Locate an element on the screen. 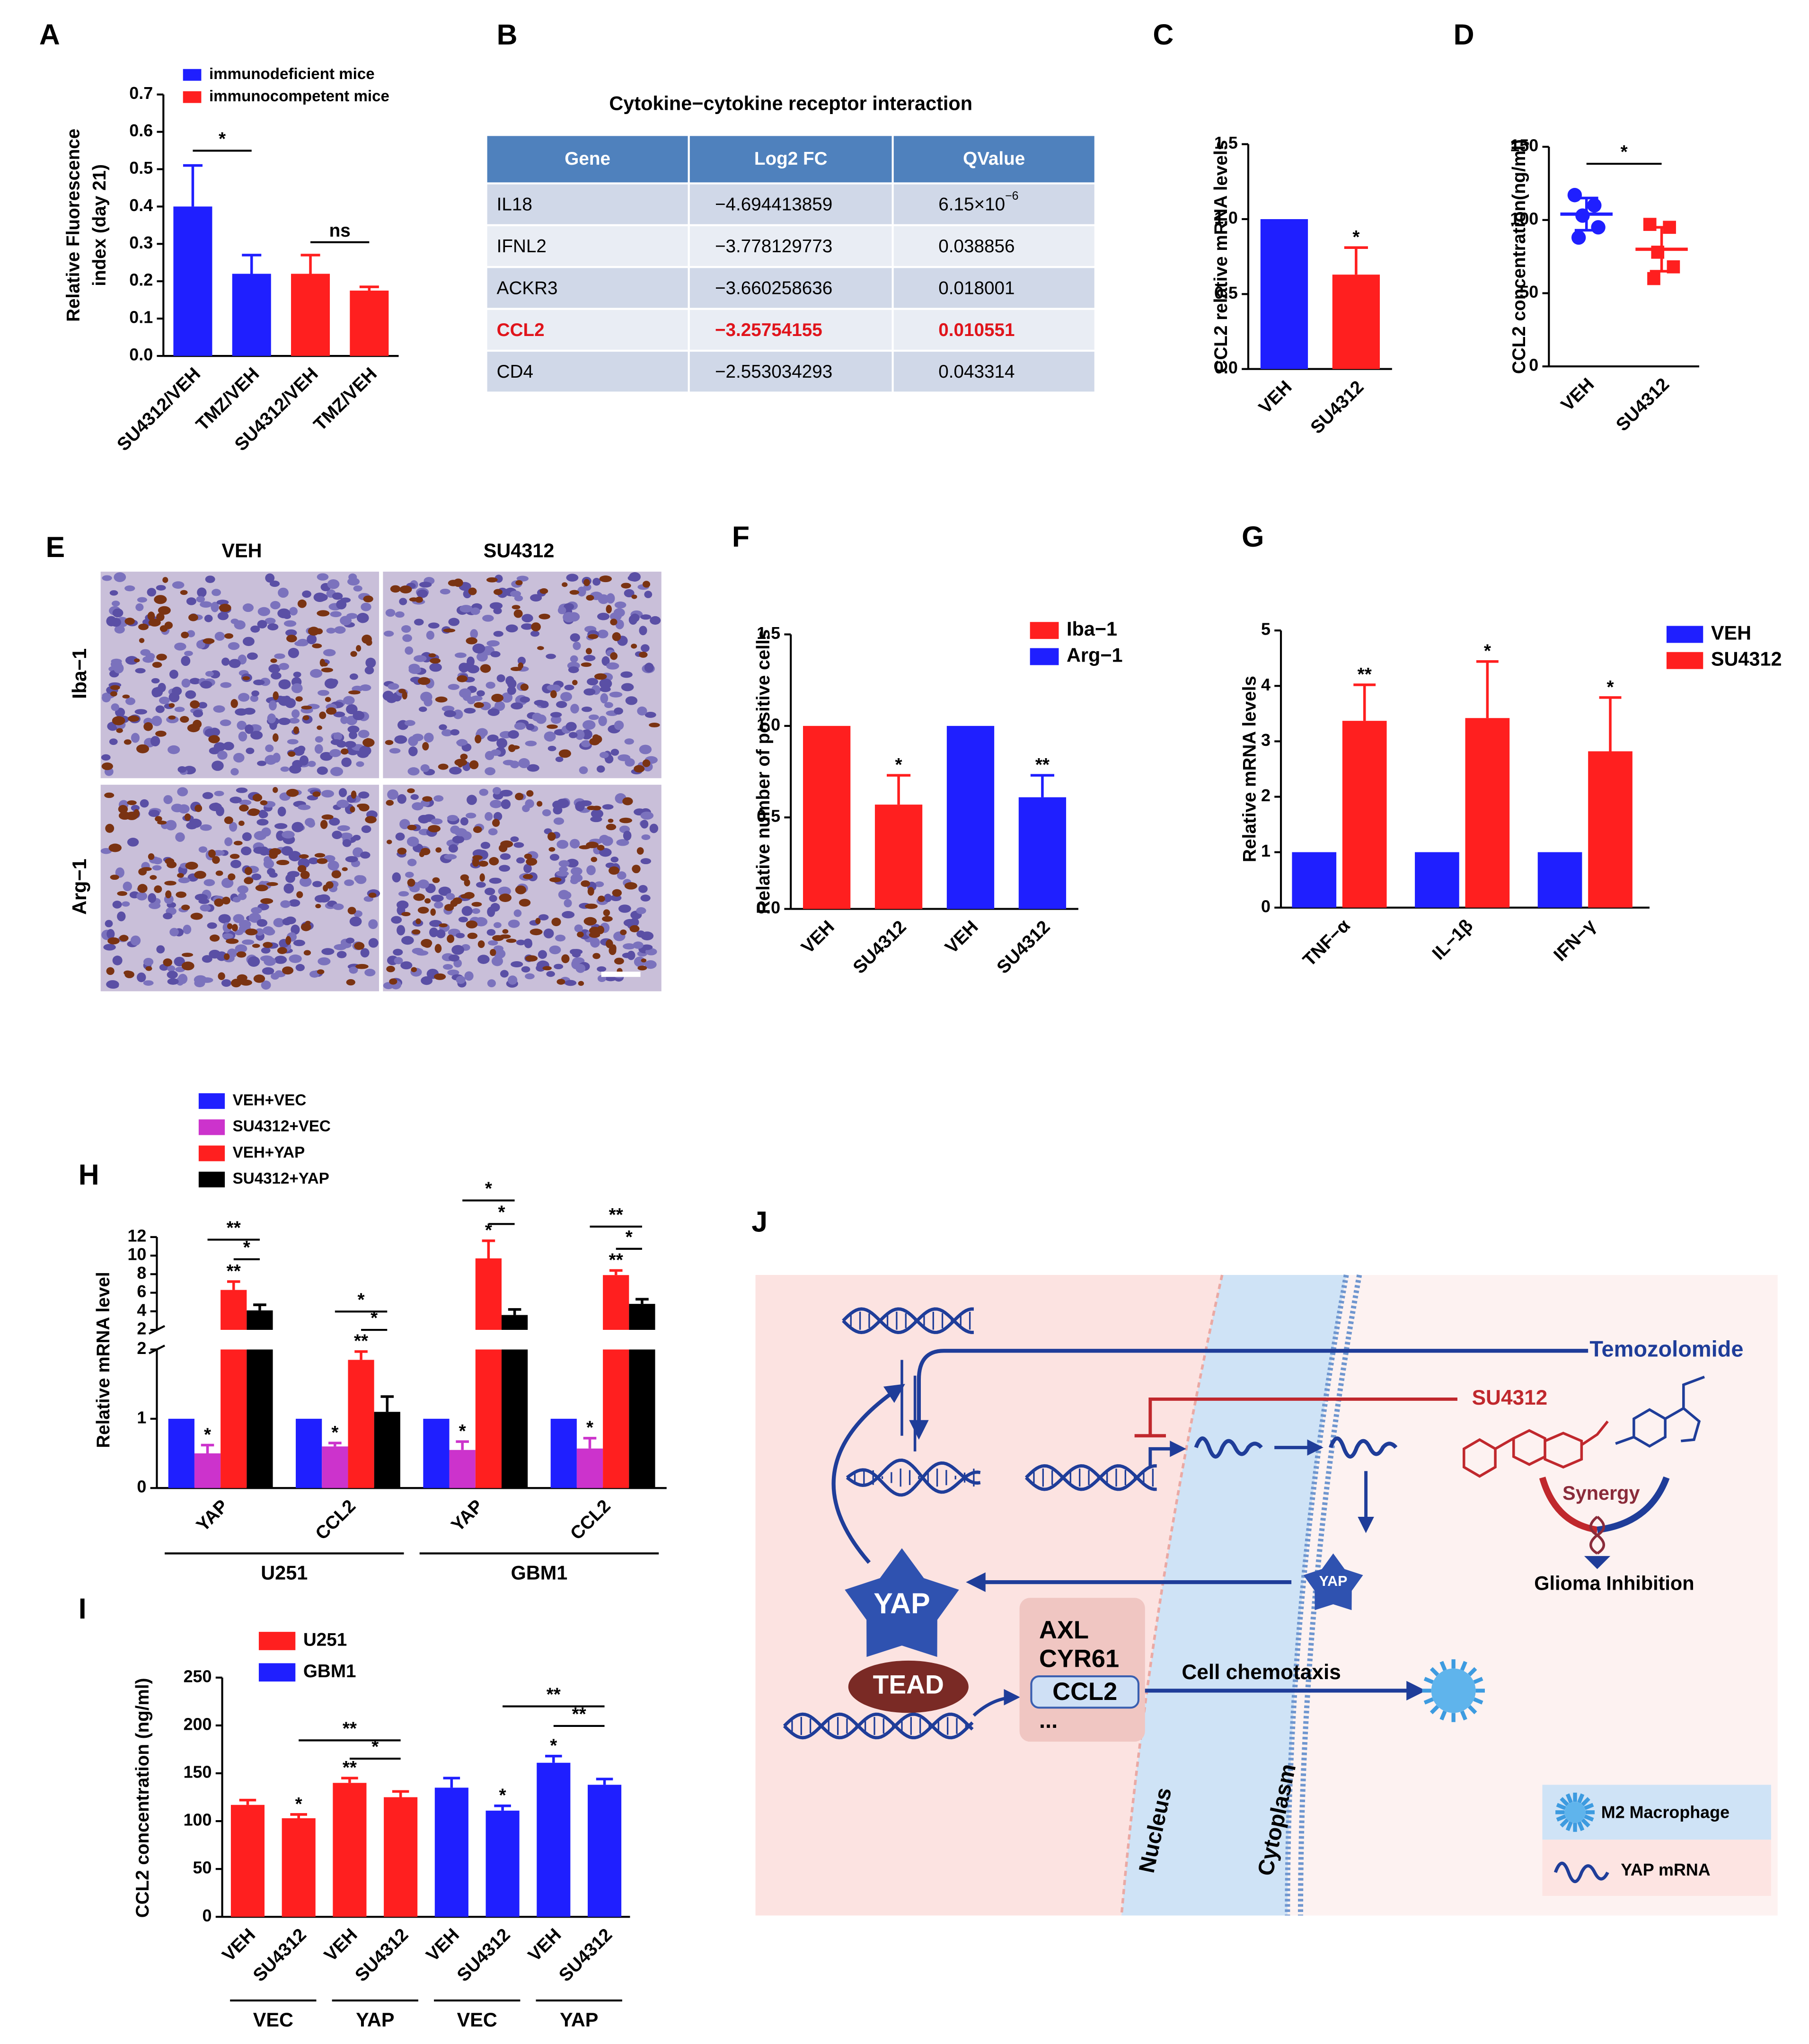 The height and width of the screenshot is (2044, 1809). table-cell is located at coordinates (791, 246).